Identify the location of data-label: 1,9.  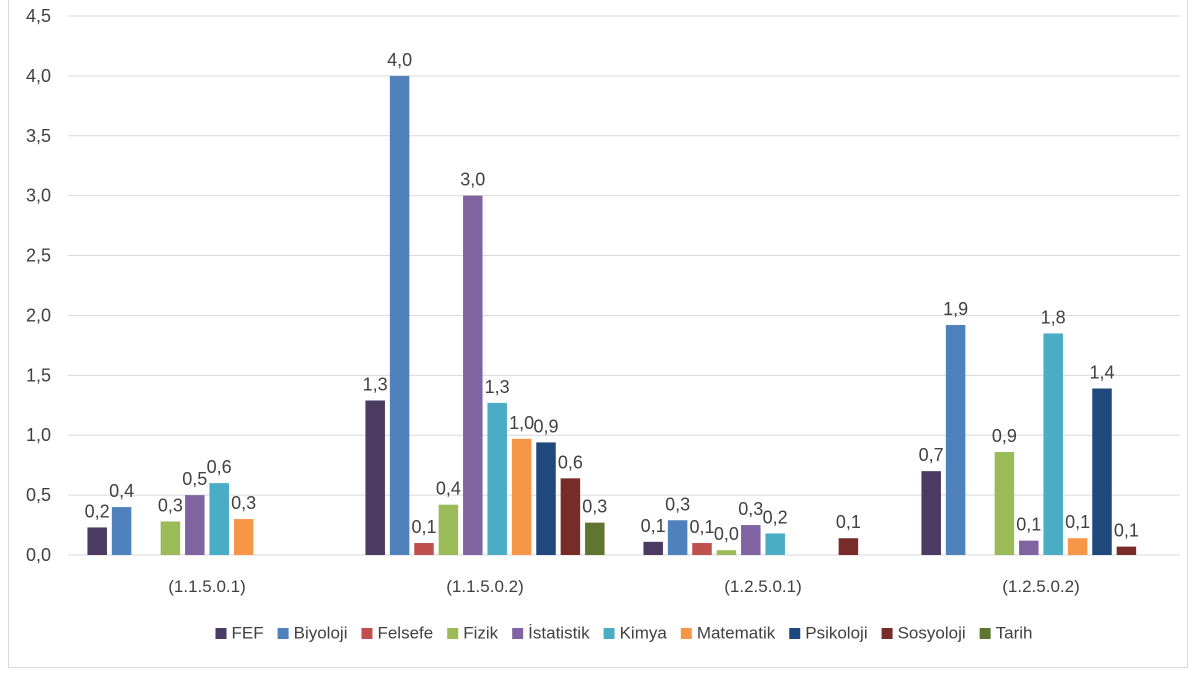
(955, 309).